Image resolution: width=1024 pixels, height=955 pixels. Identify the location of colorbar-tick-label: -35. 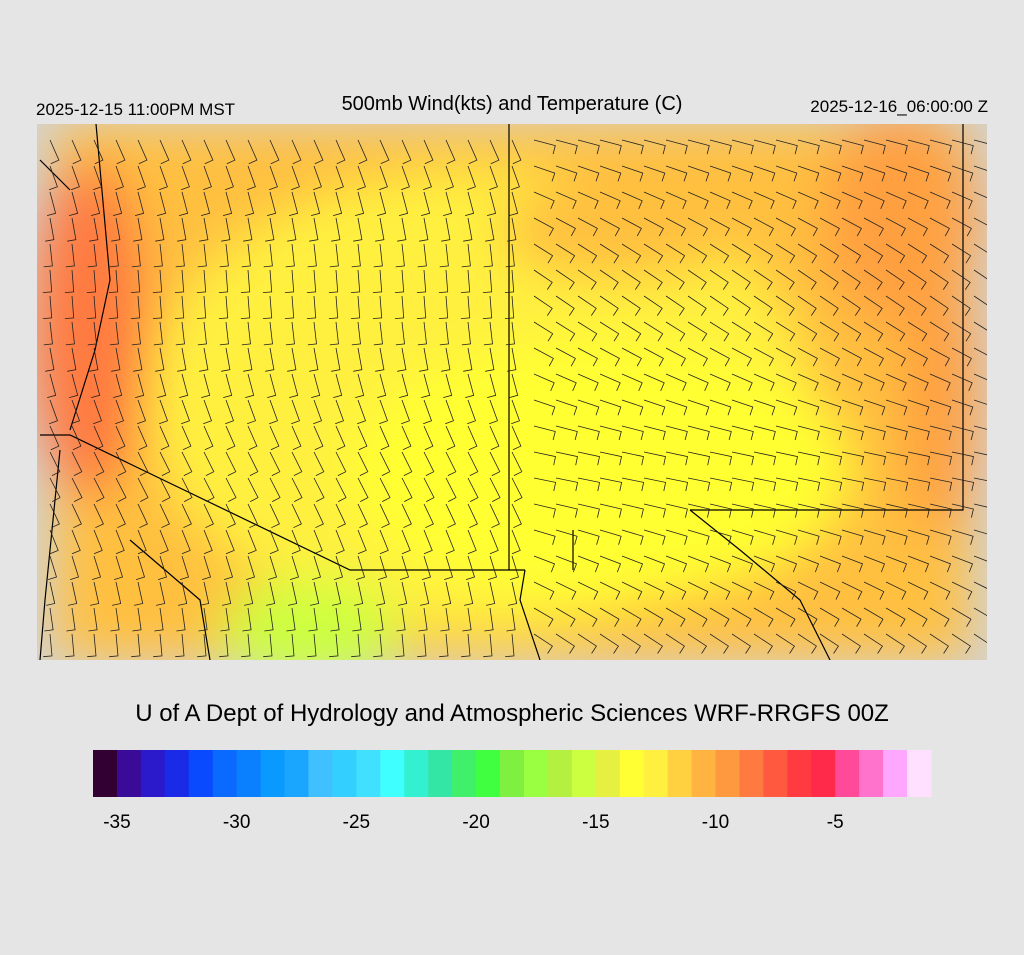
(116, 822).